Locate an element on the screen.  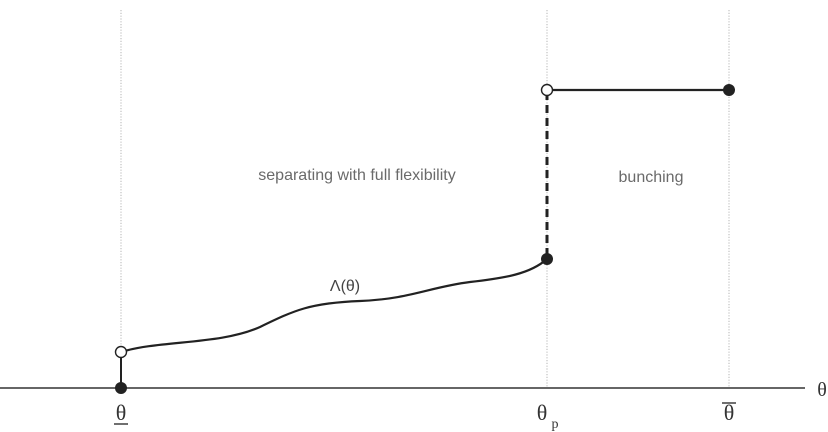
open-point-theta-low is located at coordinates (121, 352).